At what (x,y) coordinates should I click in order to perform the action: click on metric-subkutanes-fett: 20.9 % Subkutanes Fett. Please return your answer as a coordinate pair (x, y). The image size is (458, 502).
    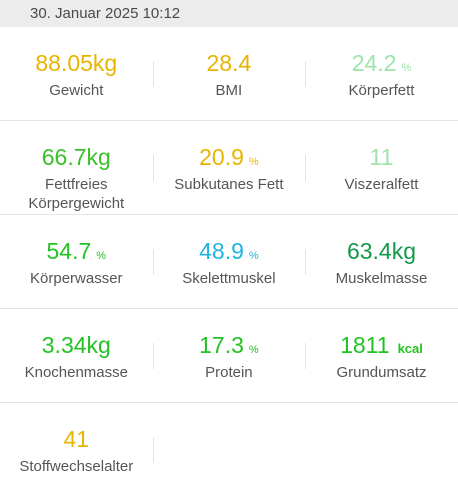
    Looking at the image, I should click on (229, 167).